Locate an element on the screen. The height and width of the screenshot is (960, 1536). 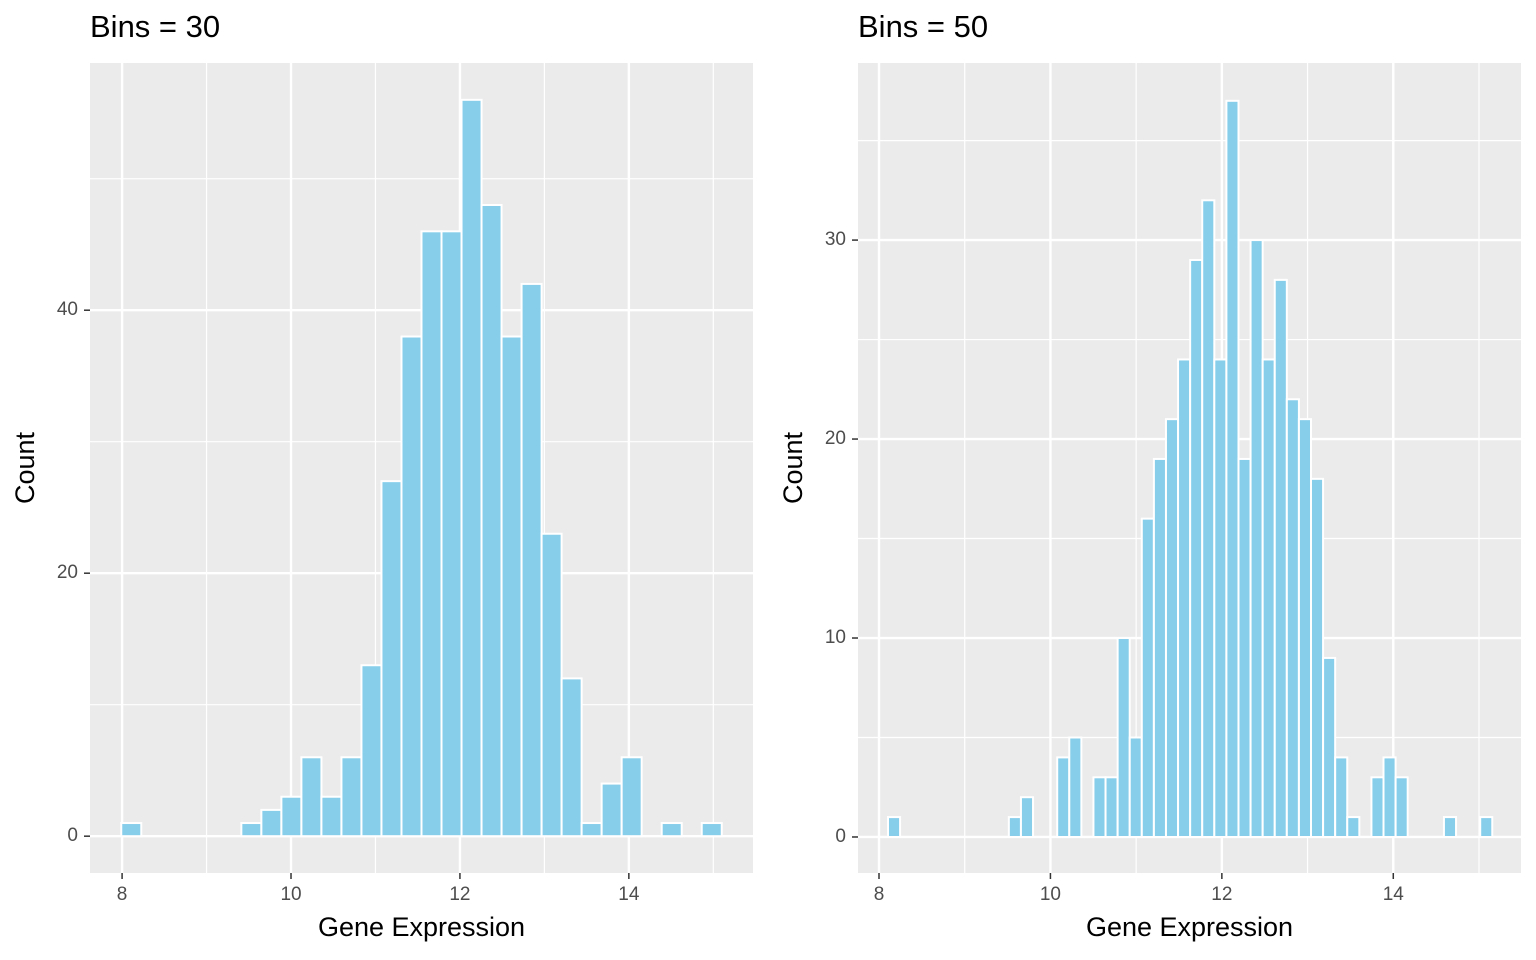
y-tick-label: 30 is located at coordinates (835, 239).